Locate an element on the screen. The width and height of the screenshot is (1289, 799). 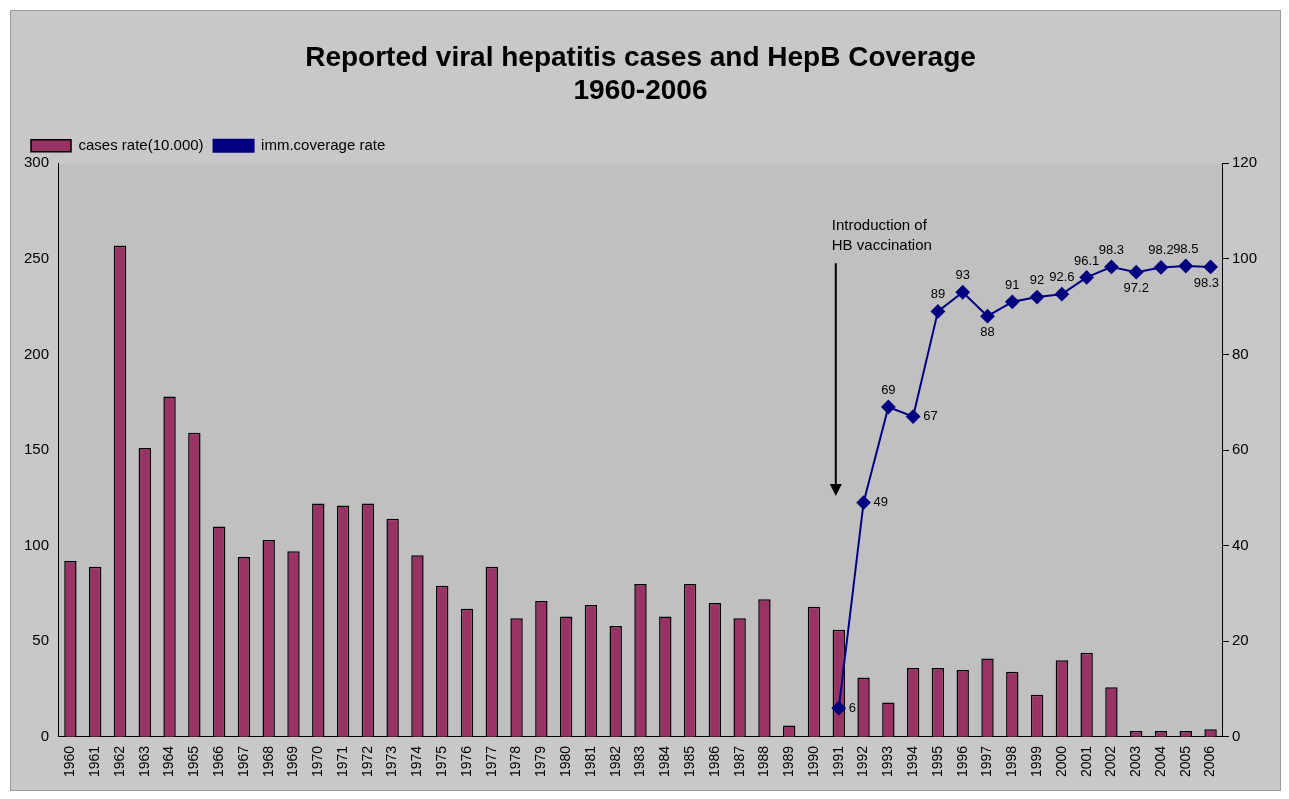
x-tick-label: 1973 is located at coordinates (391, 761).